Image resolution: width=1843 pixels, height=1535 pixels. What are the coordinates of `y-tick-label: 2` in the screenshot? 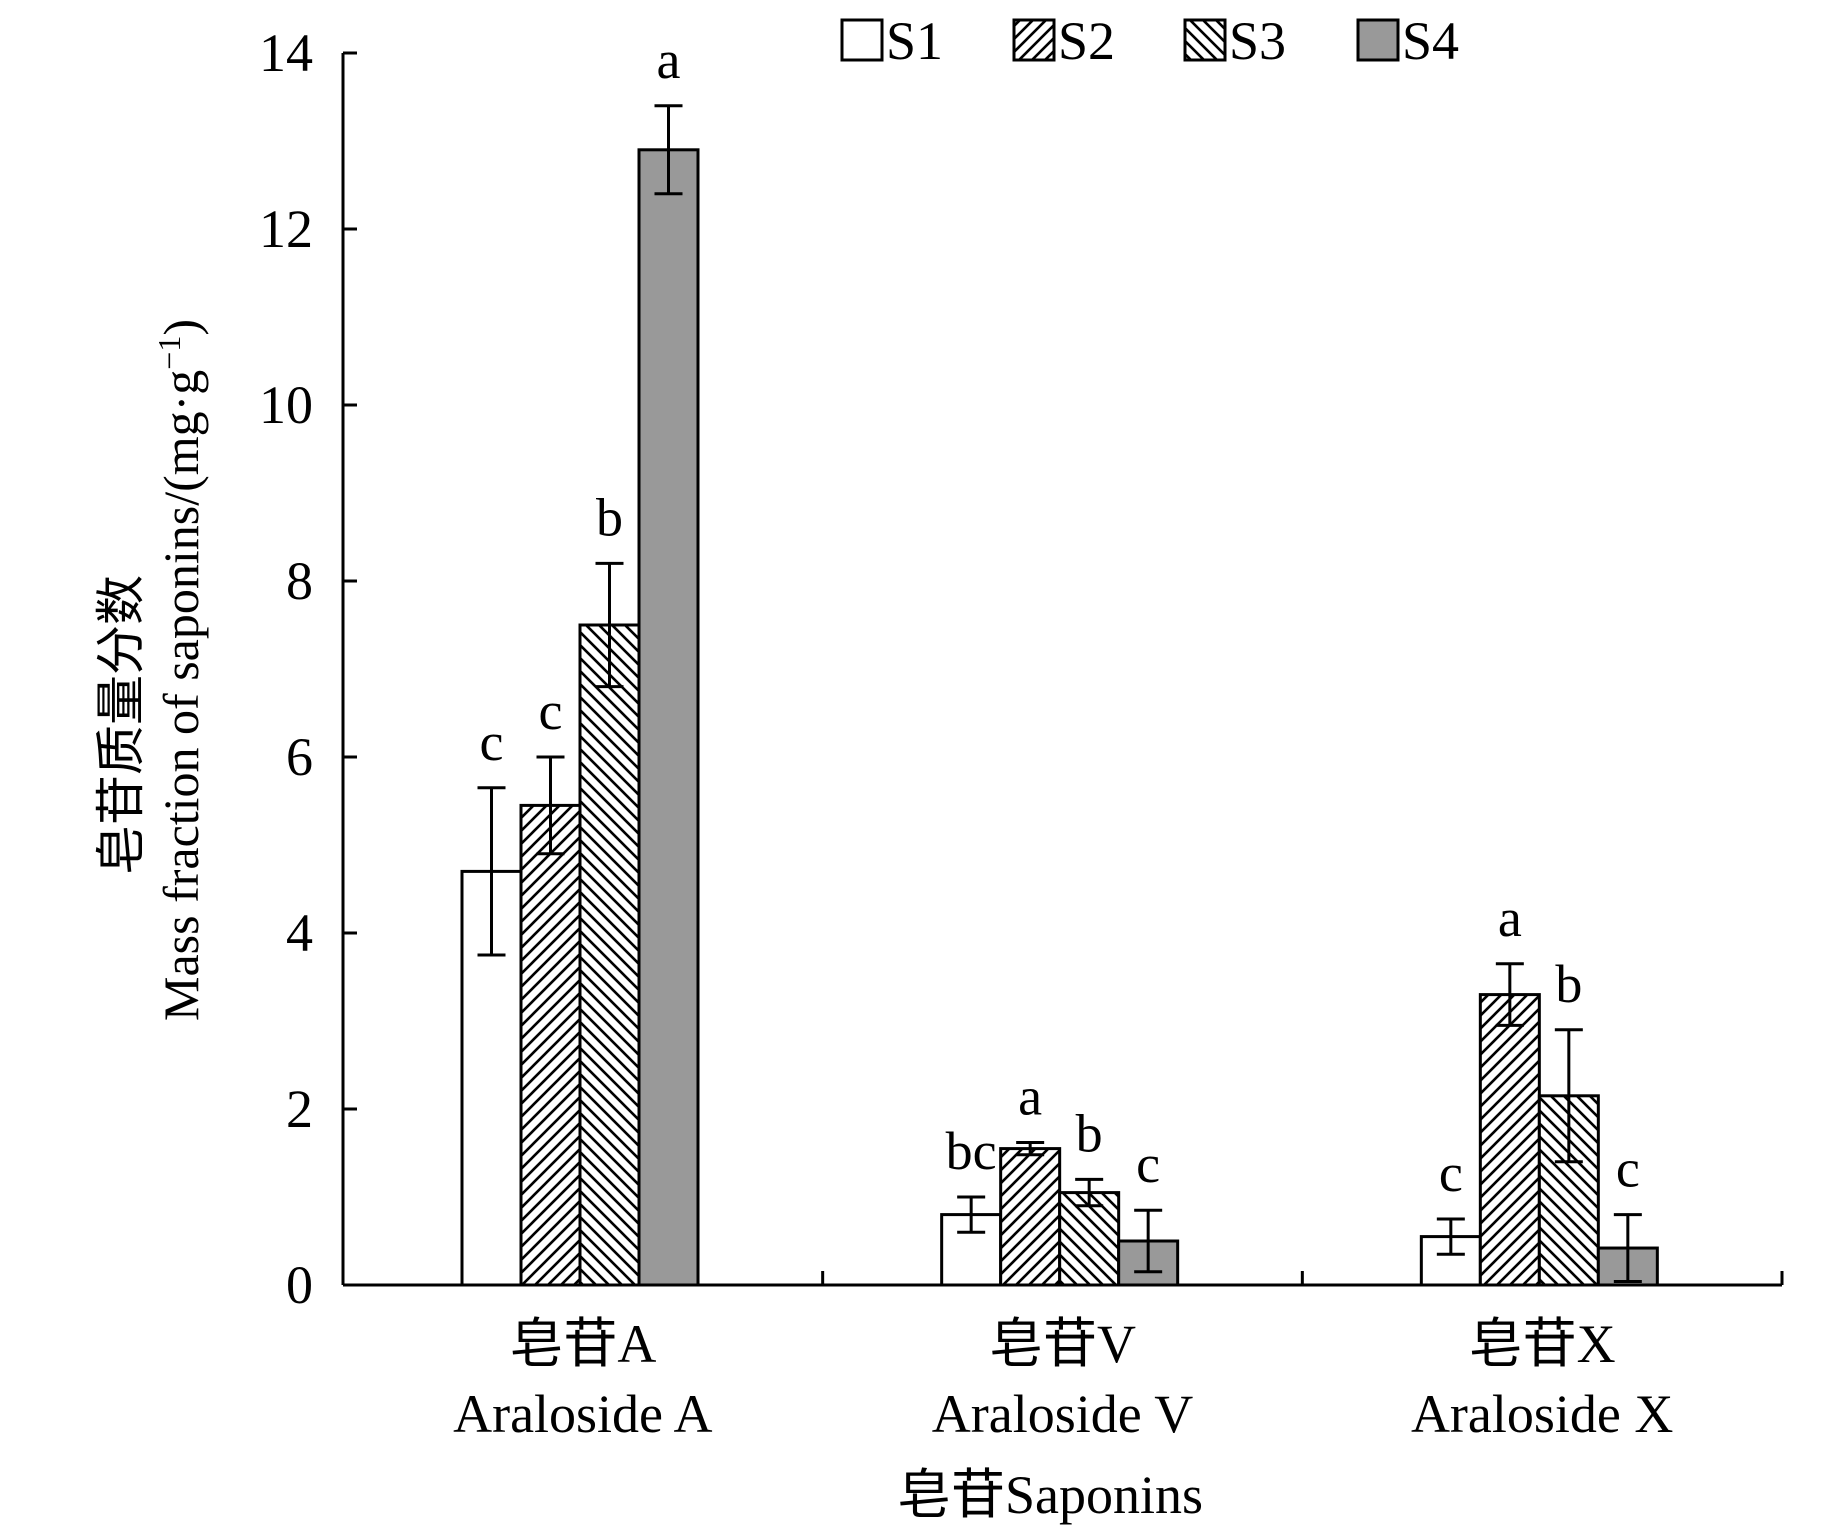 It's located at (299, 1109).